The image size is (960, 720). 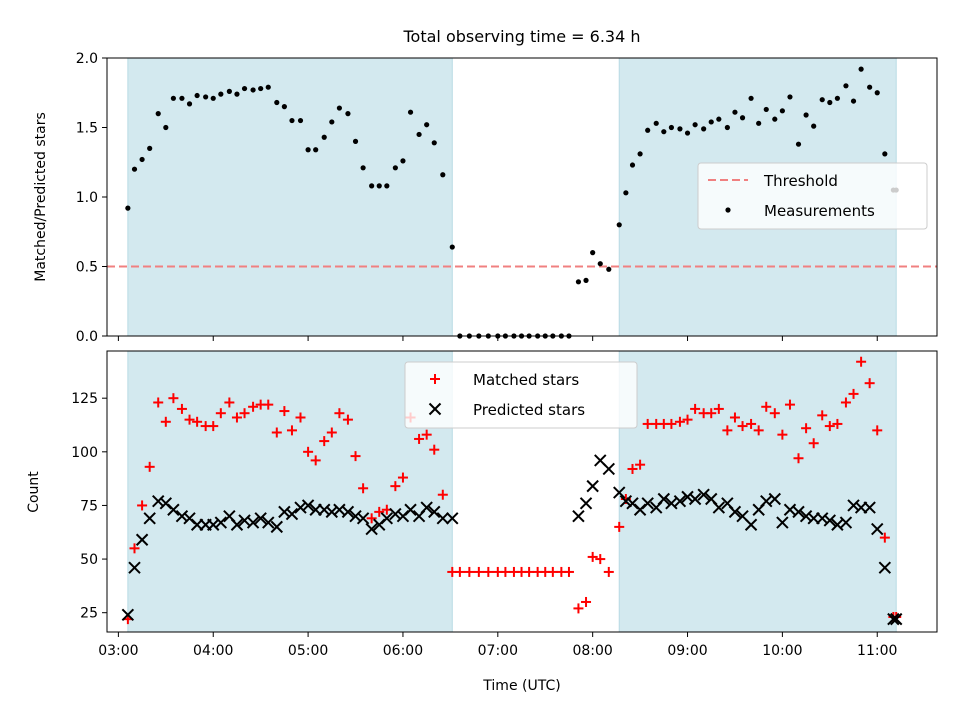 I want to click on legend-box, so click(x=812, y=196).